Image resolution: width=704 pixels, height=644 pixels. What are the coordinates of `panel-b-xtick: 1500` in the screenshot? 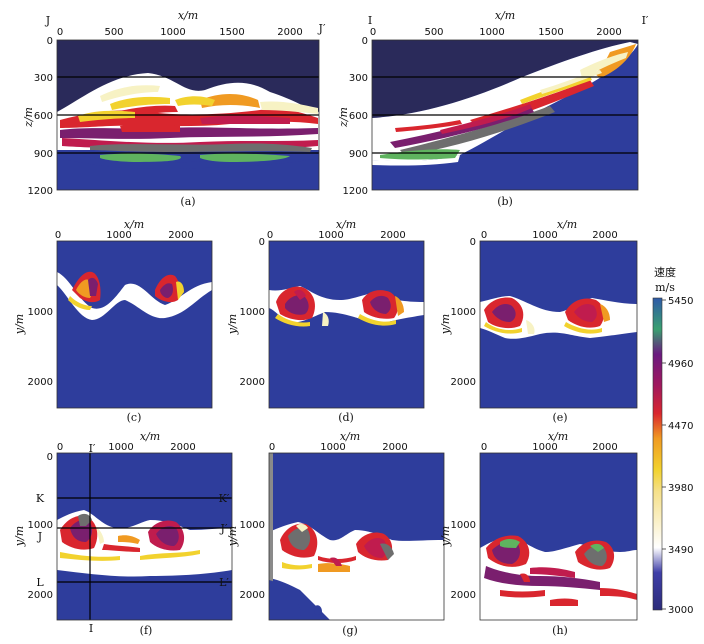 It's located at (550, 32).